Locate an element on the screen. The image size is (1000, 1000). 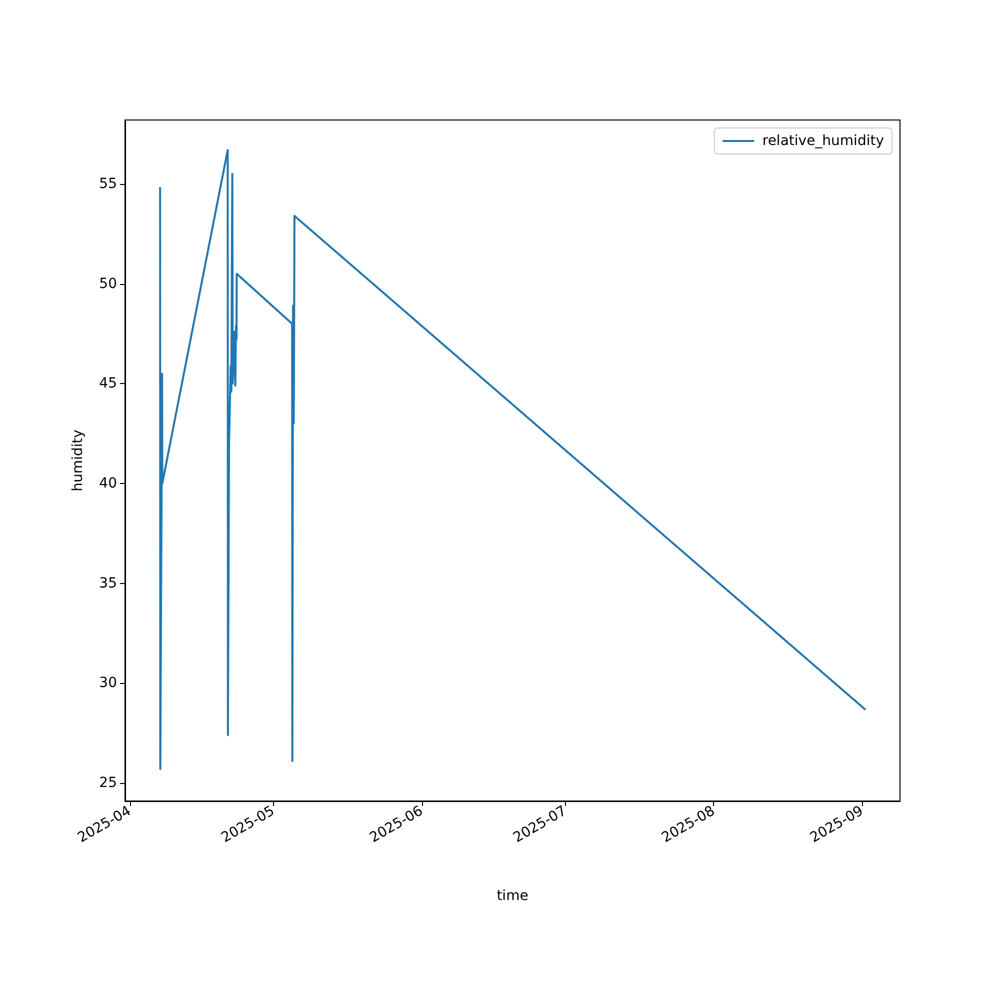
legend-label: relative_humidity is located at coordinates (823, 141).